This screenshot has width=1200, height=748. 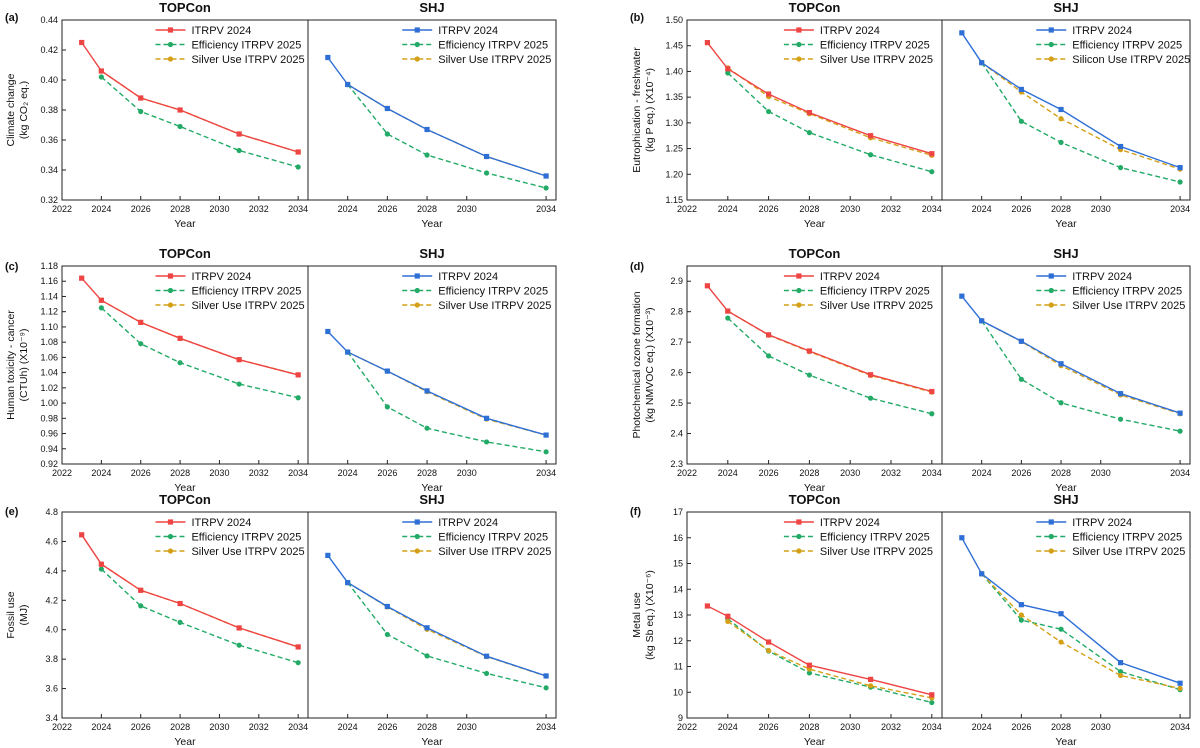 What do you see at coordinates (676, 312) in the screenshot?
I see `y-tick-label: 2.8` at bounding box center [676, 312].